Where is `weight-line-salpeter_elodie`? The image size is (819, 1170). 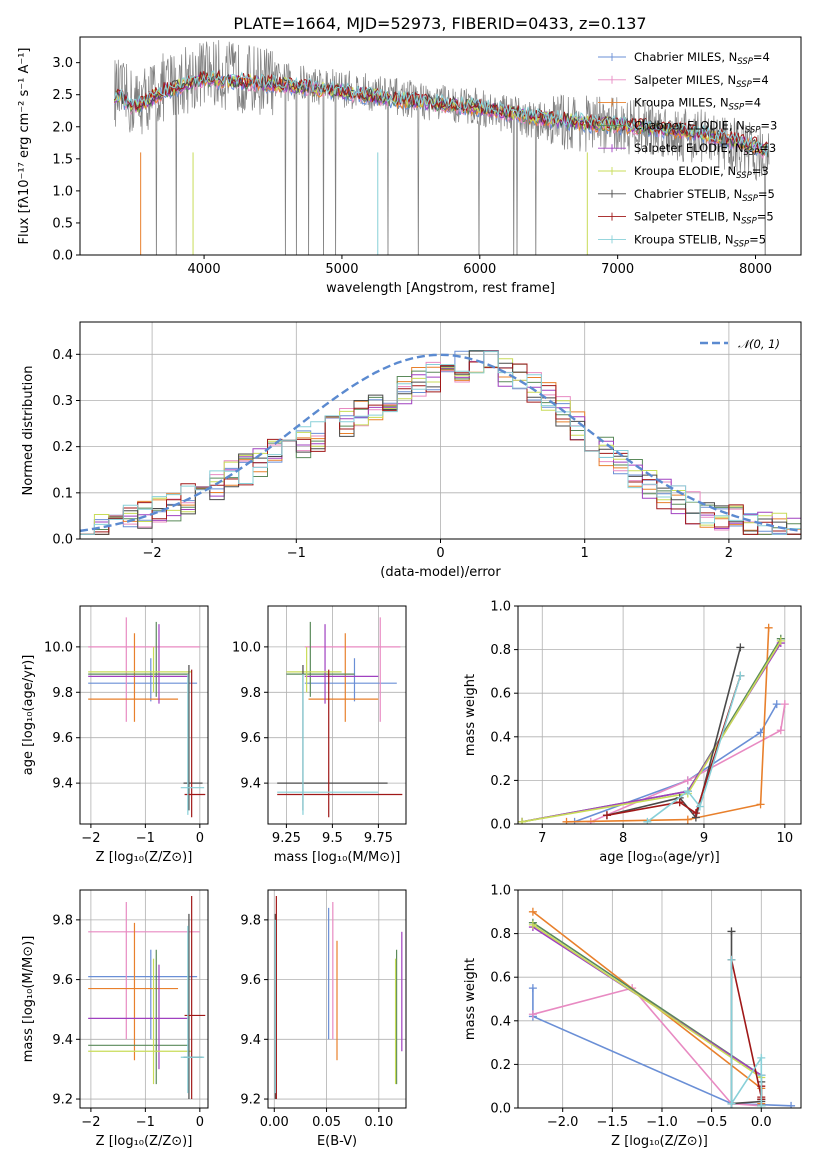
weight-line-salpeter_elodie is located at coordinates (651, 732).